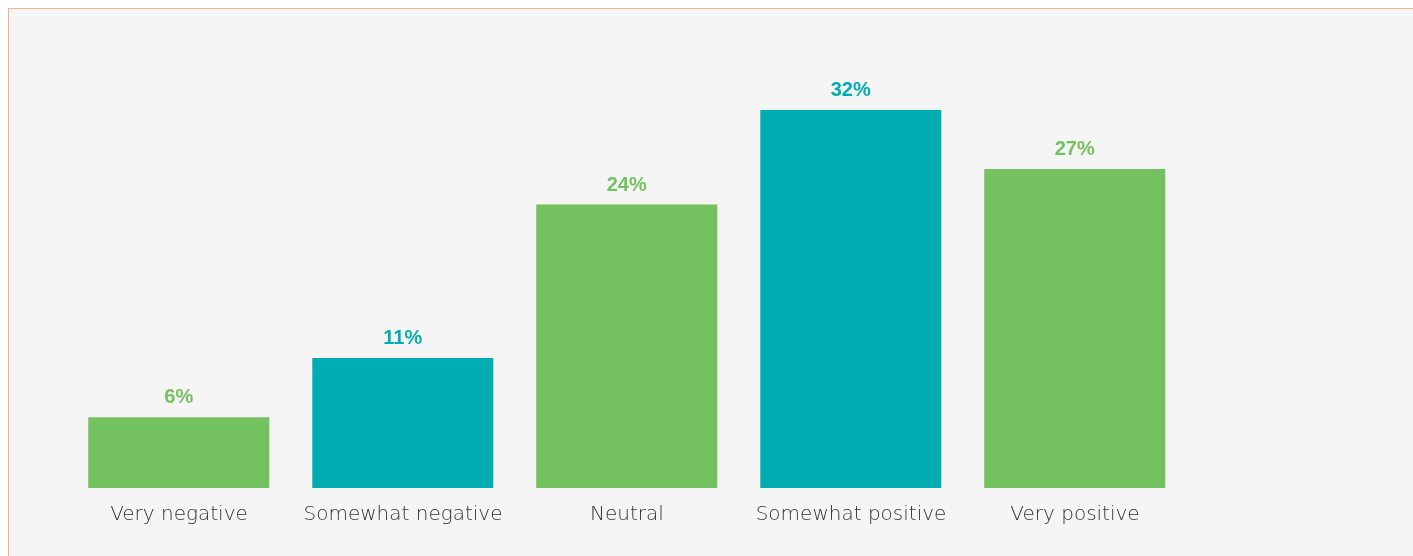 The height and width of the screenshot is (556, 1413). What do you see at coordinates (179, 396) in the screenshot?
I see `data-label: 6%` at bounding box center [179, 396].